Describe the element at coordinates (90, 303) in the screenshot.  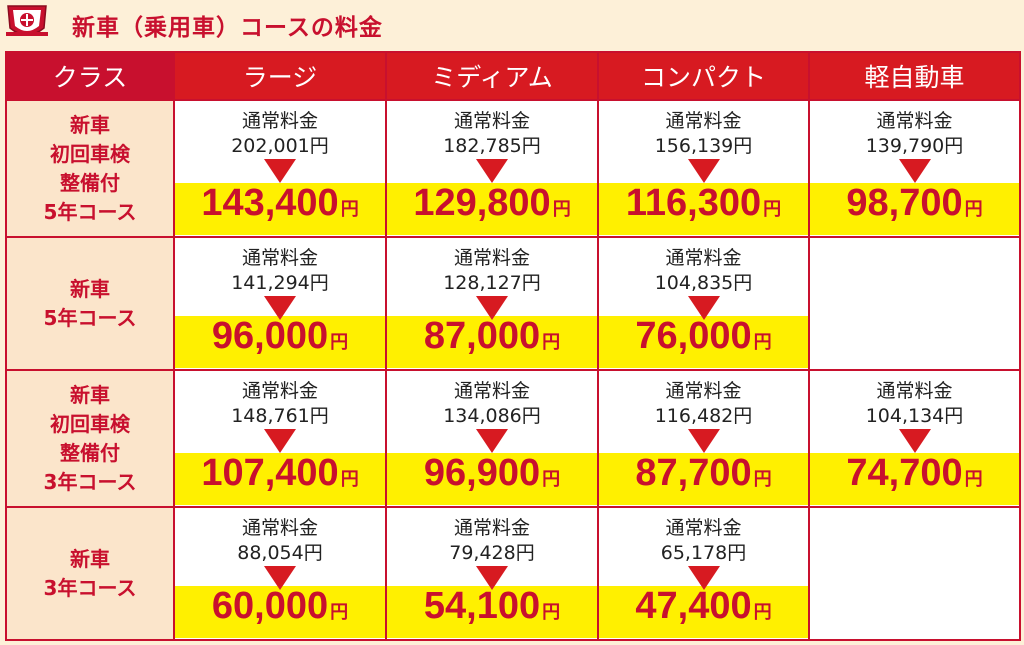
I see `row-label: 新車 5年コース` at that location.